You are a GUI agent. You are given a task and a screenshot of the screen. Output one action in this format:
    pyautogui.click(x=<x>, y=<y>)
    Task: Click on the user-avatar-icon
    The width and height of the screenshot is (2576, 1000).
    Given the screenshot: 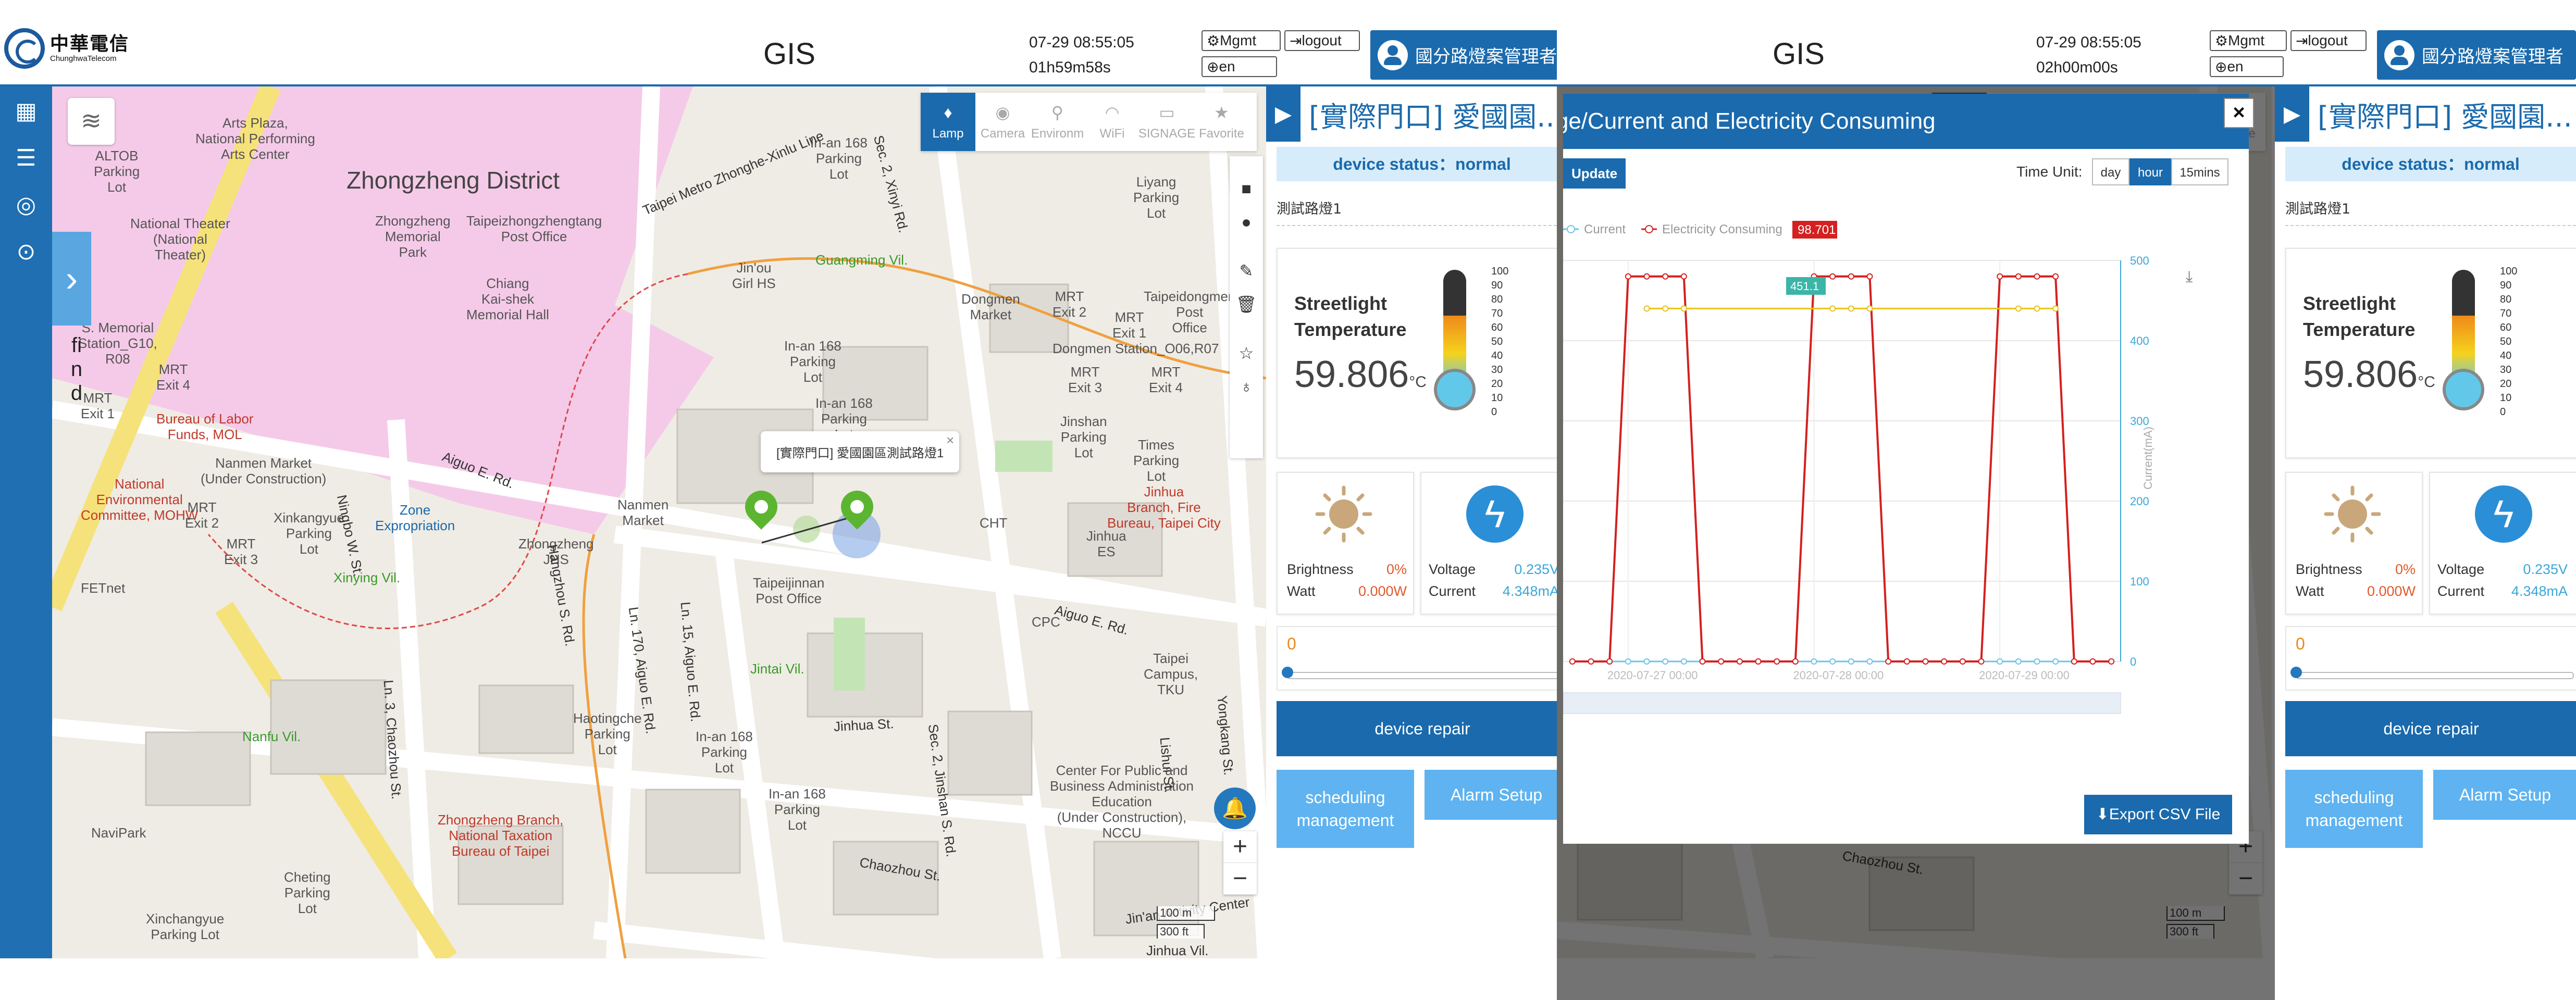 What is the action you would take?
    pyautogui.click(x=2399, y=55)
    